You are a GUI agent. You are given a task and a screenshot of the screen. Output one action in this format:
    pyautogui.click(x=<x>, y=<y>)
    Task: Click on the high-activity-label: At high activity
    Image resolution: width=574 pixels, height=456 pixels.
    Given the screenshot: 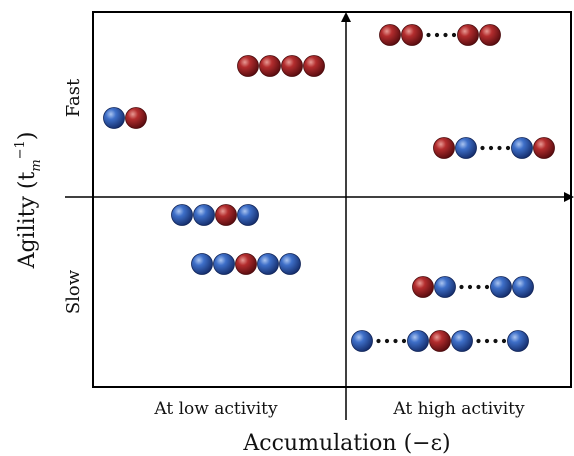 What is the action you would take?
    pyautogui.click(x=458, y=409)
    